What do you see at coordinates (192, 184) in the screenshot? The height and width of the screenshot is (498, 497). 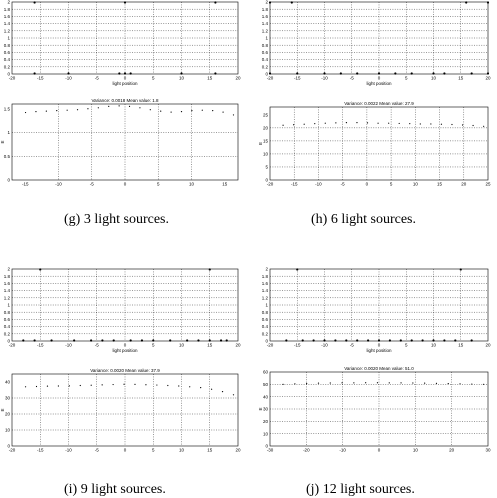 I see `bottom-g-xtick: 10` at bounding box center [192, 184].